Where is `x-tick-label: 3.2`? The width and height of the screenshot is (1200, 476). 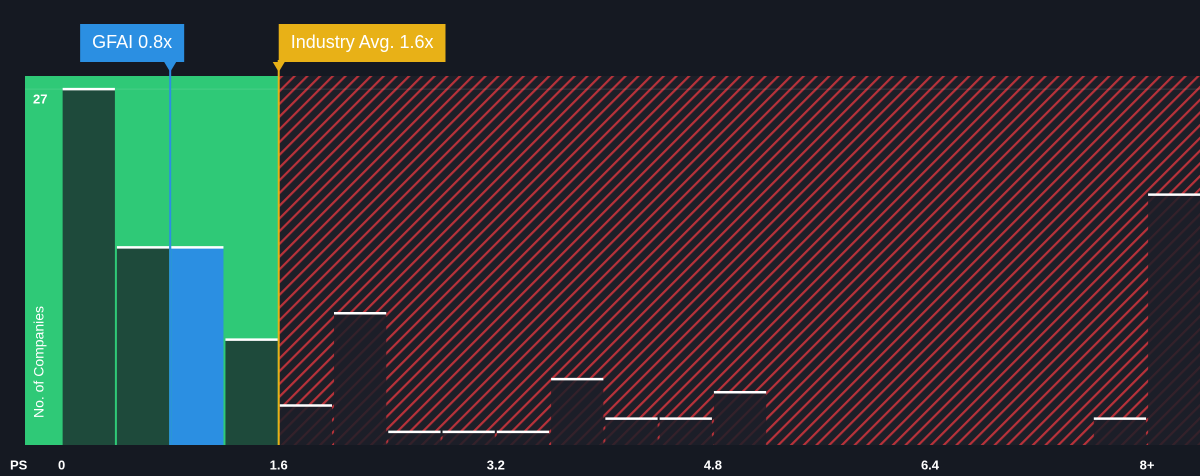
x-tick-label: 3.2 is located at coordinates (496, 464).